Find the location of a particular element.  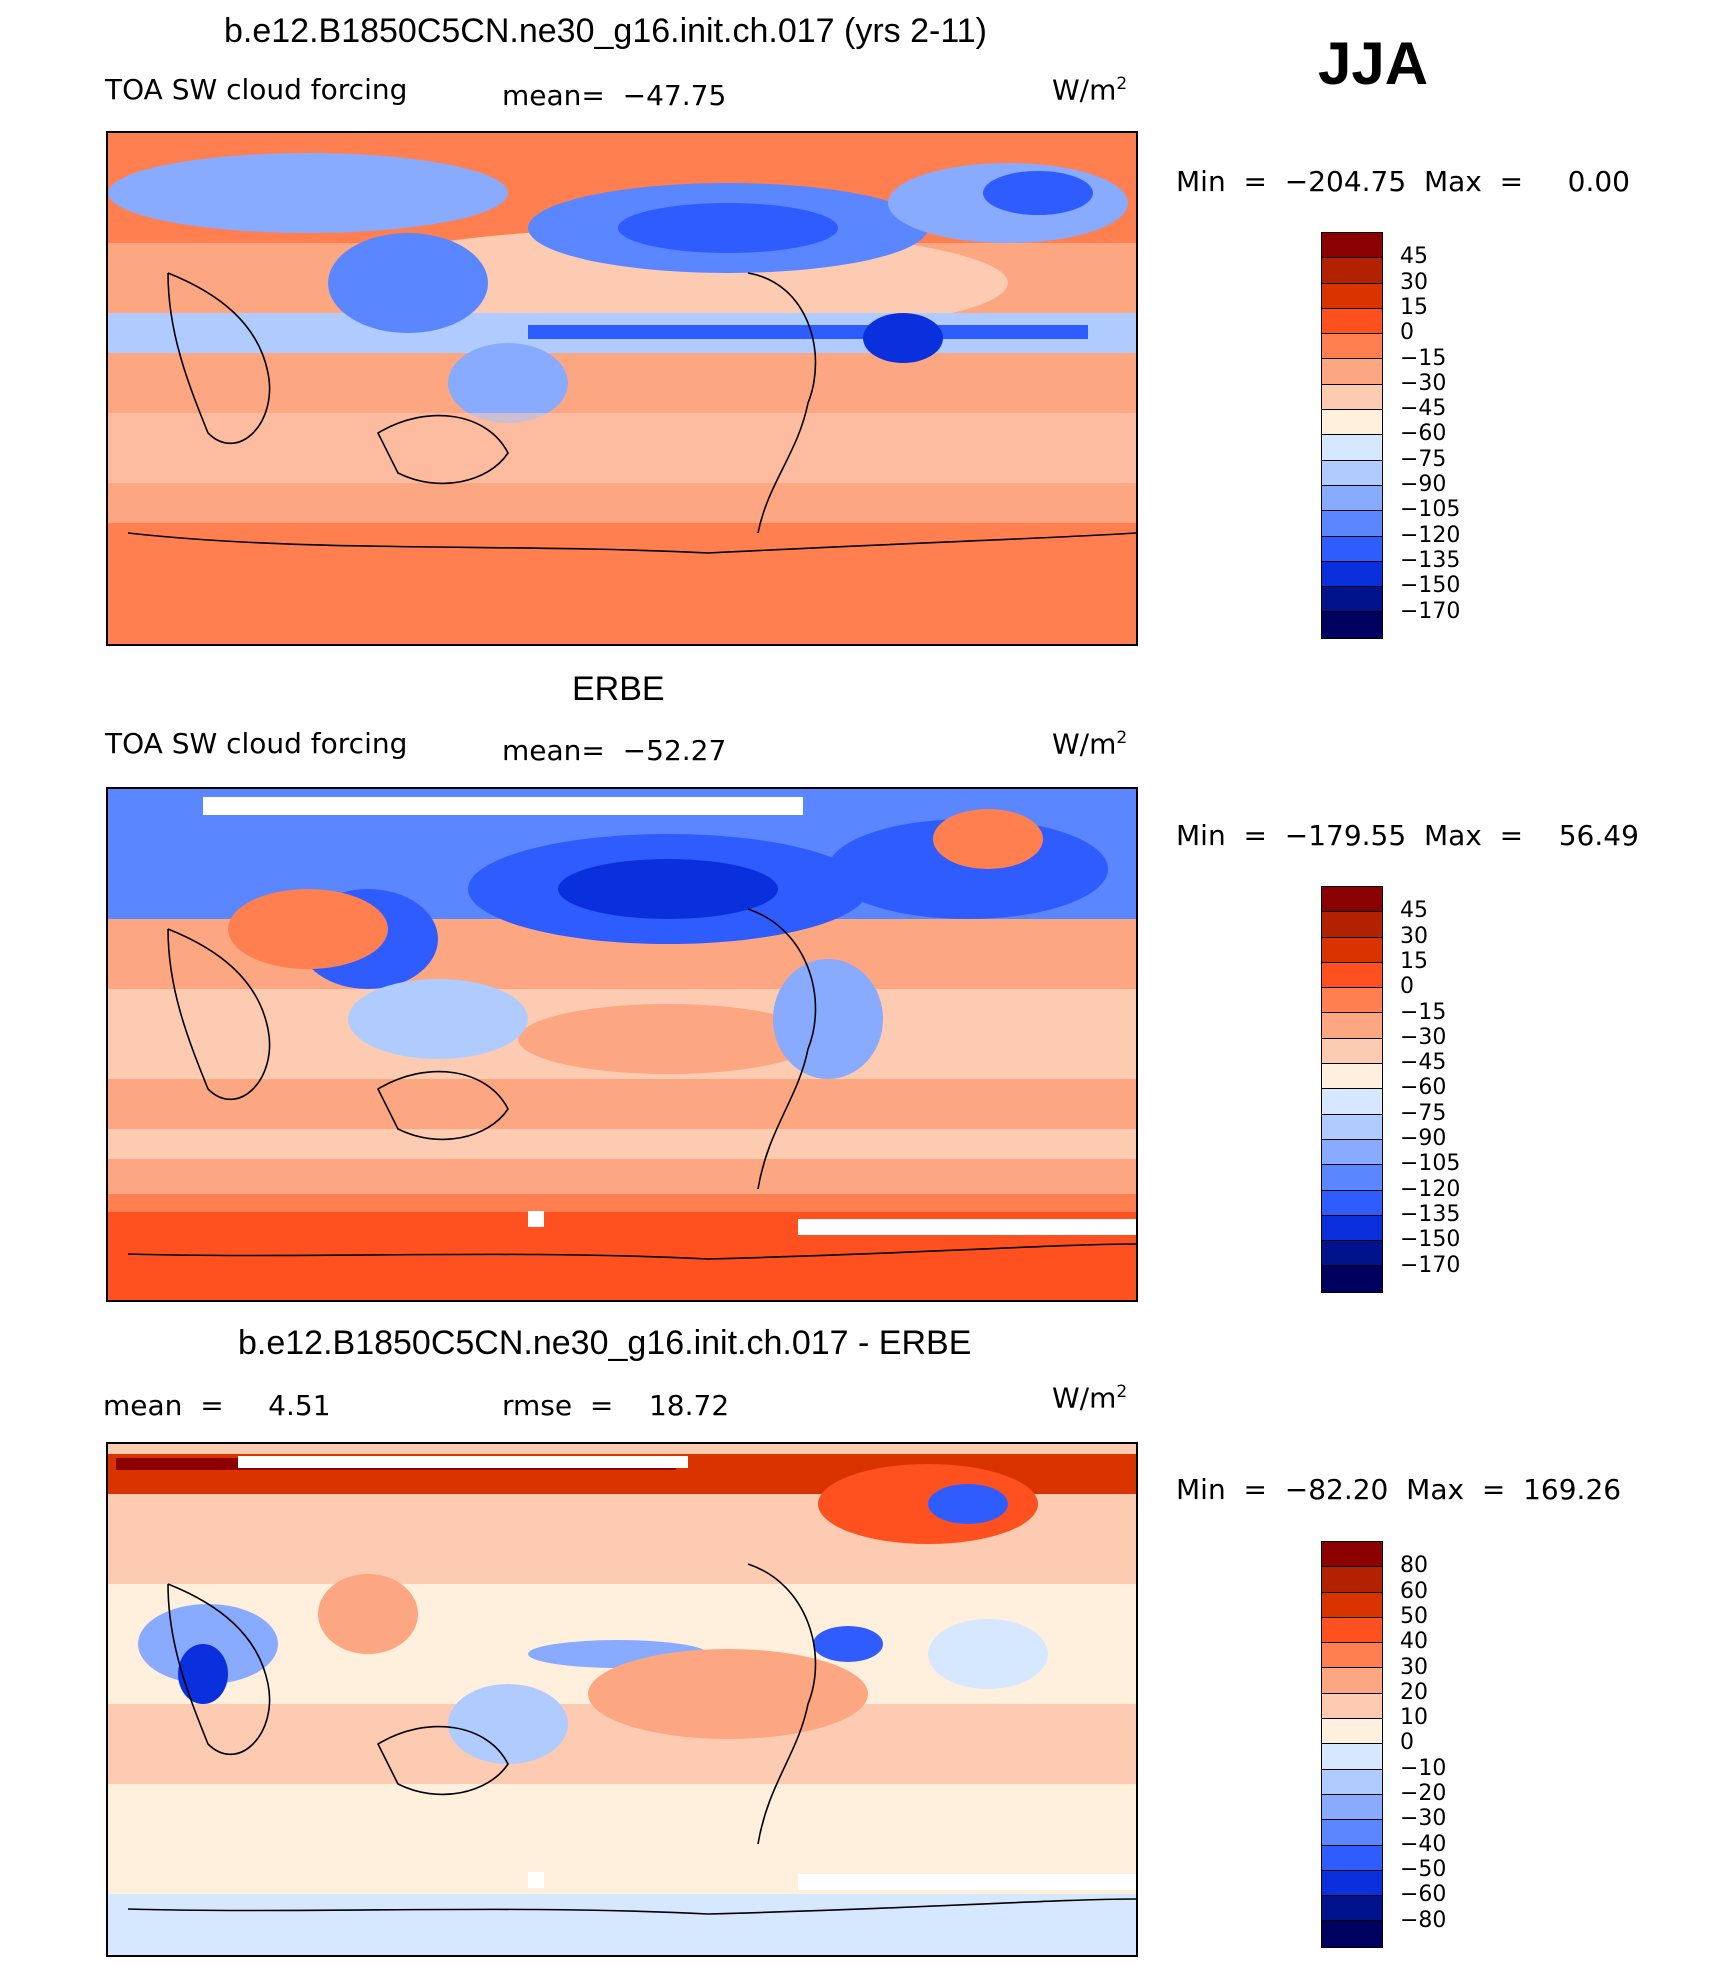

colorbar-tick-label: −10 is located at coordinates (1423, 1768).